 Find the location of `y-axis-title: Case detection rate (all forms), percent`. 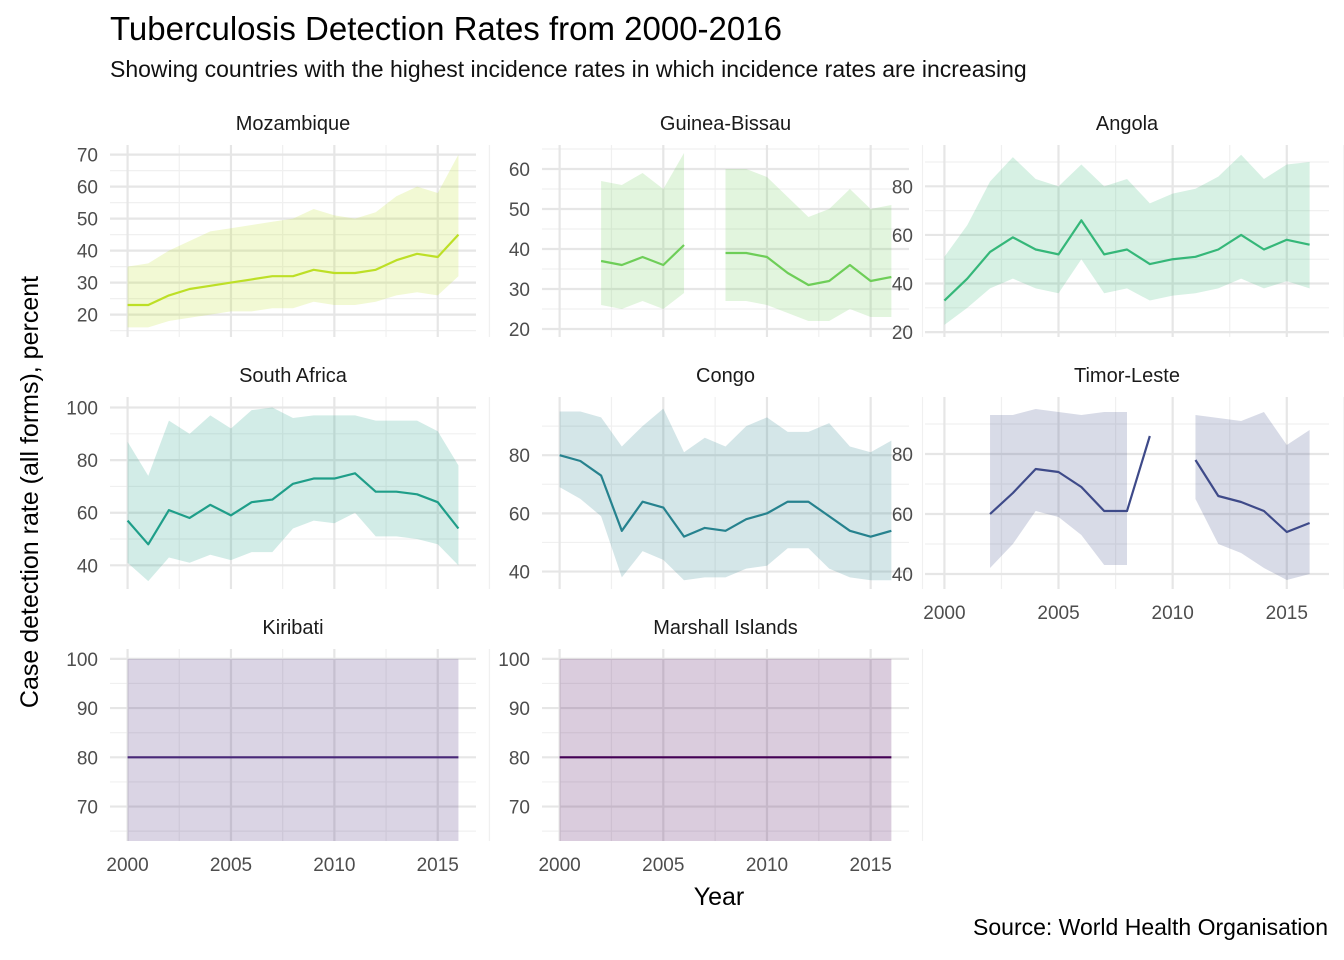

y-axis-title: Case detection rate (all forms), percent is located at coordinates (30, 492).